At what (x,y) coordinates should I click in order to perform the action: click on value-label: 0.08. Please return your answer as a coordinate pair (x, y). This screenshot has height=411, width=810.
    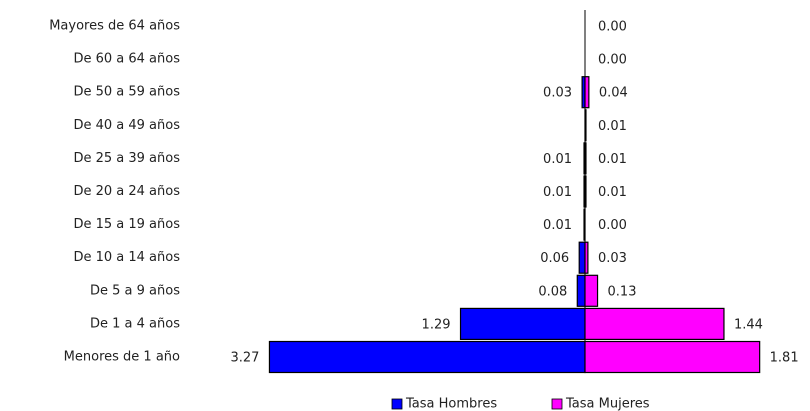
    Looking at the image, I should click on (552, 291).